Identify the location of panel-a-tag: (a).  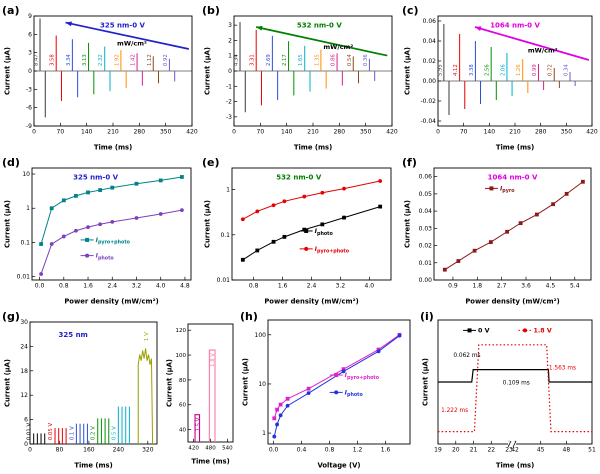
(11, 10).